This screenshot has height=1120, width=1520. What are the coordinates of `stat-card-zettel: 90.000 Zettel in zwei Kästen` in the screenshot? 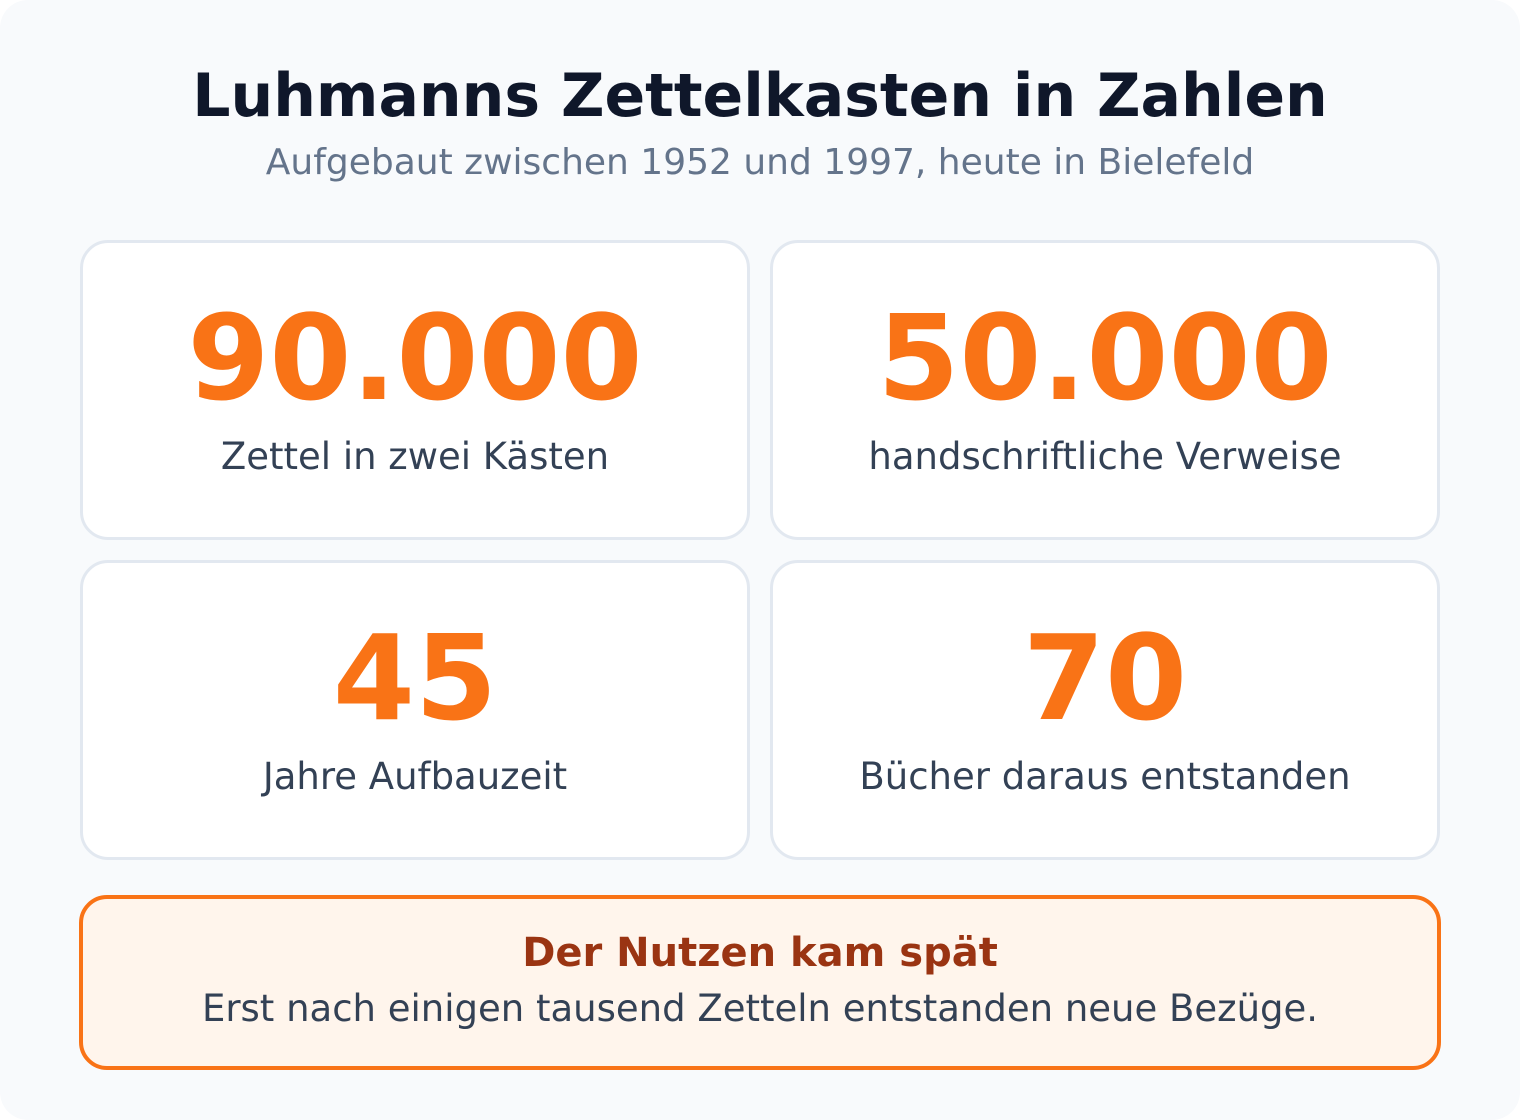 It's located at (415, 390).